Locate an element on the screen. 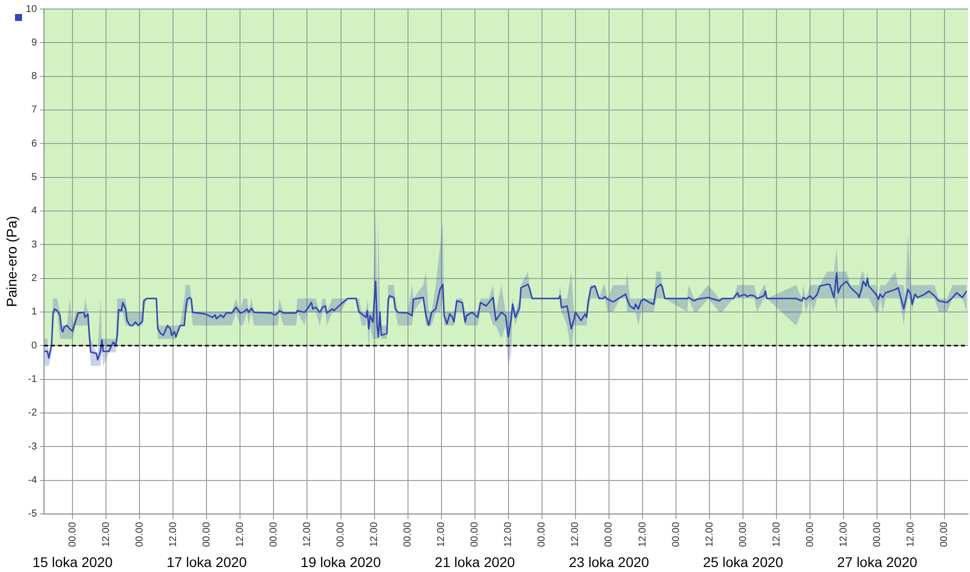 The height and width of the screenshot is (572, 970). y-tick-label: 5 is located at coordinates (34, 178).